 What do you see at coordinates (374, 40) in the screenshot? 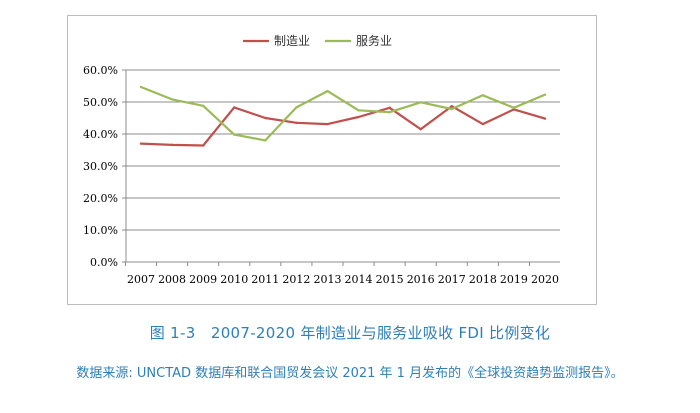
I see `legend-label: 服务业` at bounding box center [374, 40].